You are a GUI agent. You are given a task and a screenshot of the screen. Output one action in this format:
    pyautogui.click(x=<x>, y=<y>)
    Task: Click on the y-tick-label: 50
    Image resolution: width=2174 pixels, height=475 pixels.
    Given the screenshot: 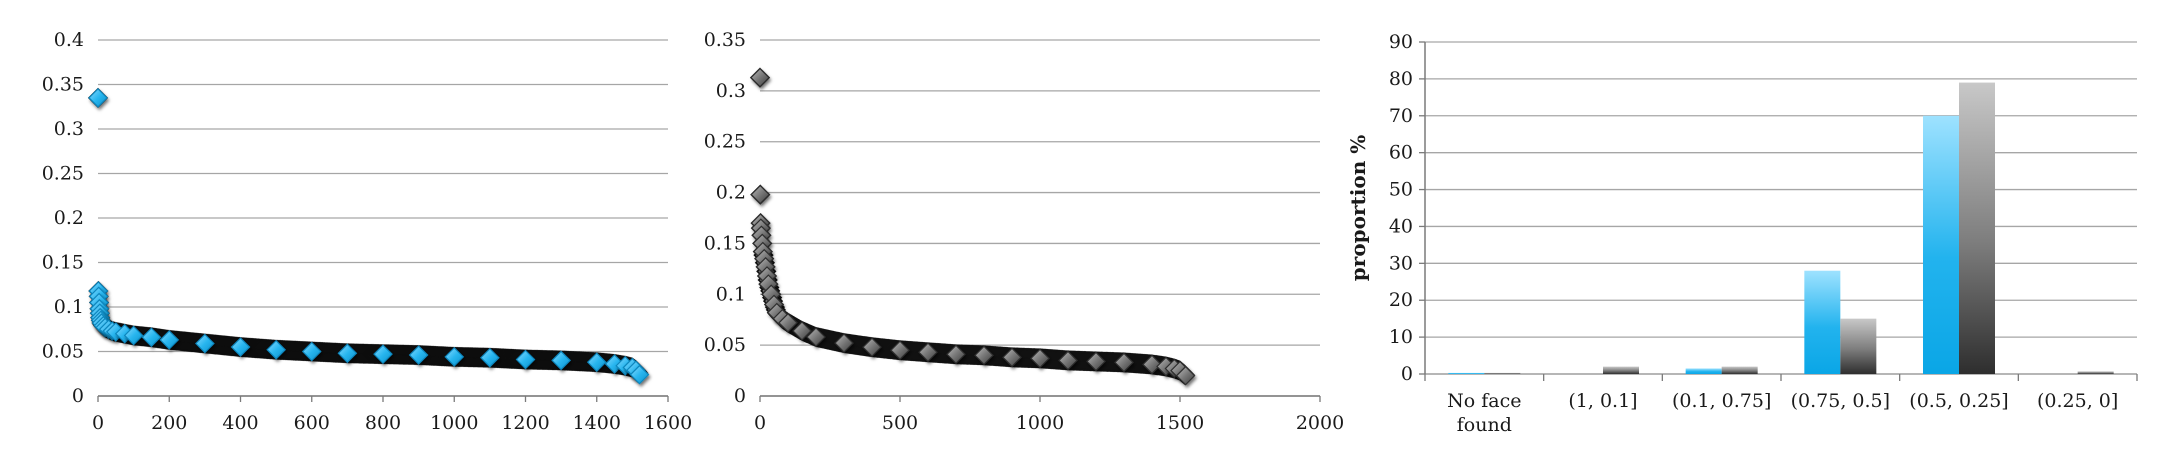 What is the action you would take?
    pyautogui.click(x=1401, y=190)
    